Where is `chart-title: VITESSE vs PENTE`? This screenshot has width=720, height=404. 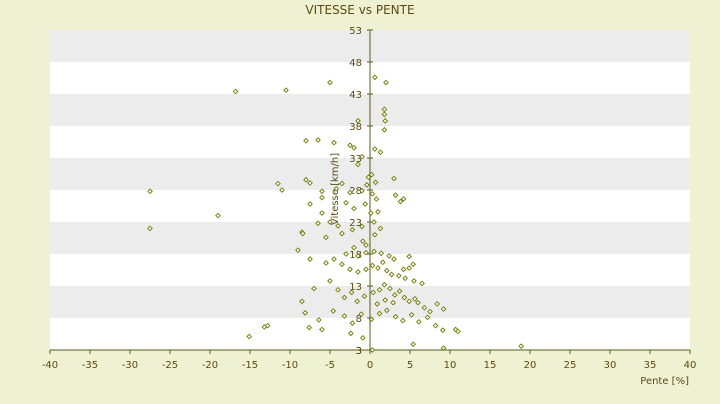 chart-title: VITESSE vs PENTE is located at coordinates (359, 10).